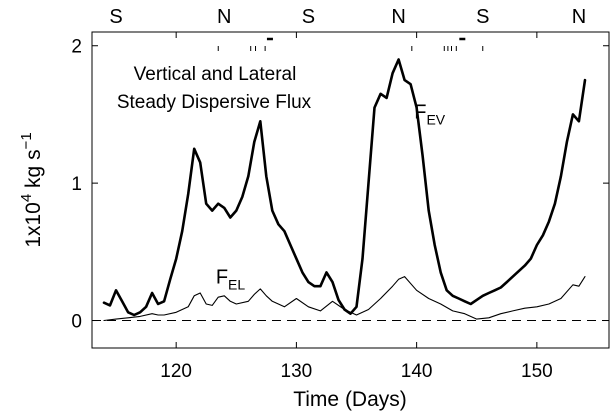 This screenshot has width=615, height=419. I want to click on y-axis-label-unit: kg s, so click(33, 171).